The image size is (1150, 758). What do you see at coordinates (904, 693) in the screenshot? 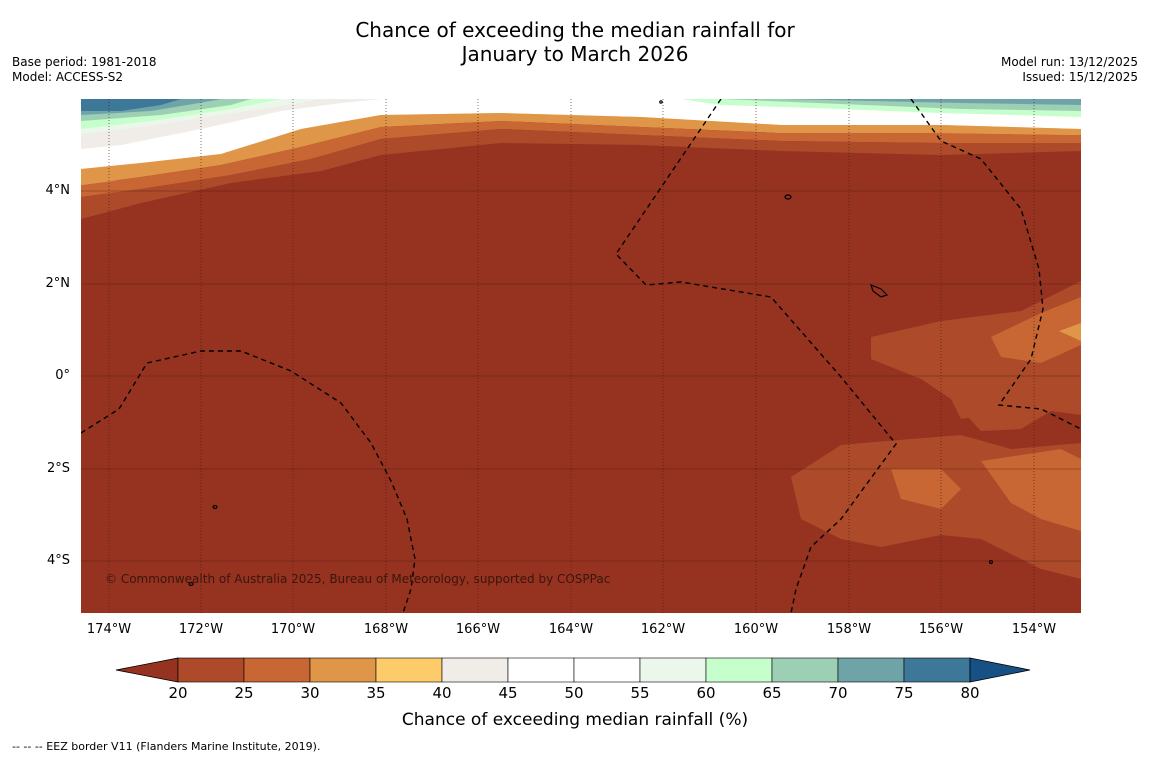
I see `colorbar-tick-label: 75` at bounding box center [904, 693].